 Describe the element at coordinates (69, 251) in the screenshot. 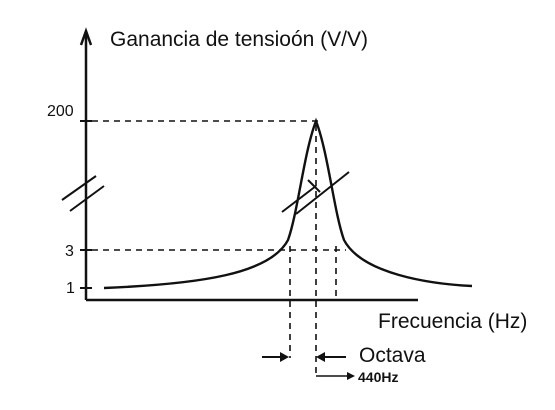

I see `y-tick-label-3: 3` at that location.